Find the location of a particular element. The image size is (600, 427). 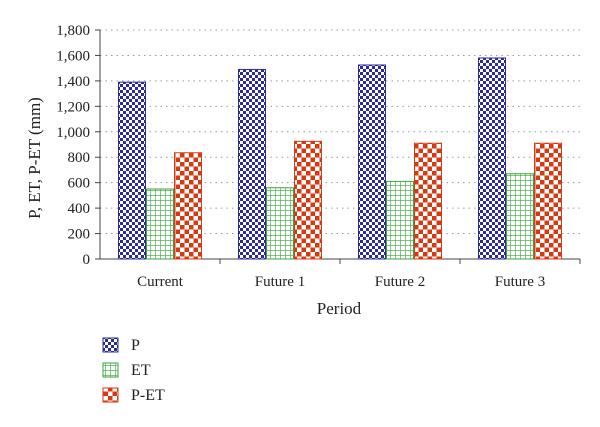

legend-label: P is located at coordinates (135, 345).